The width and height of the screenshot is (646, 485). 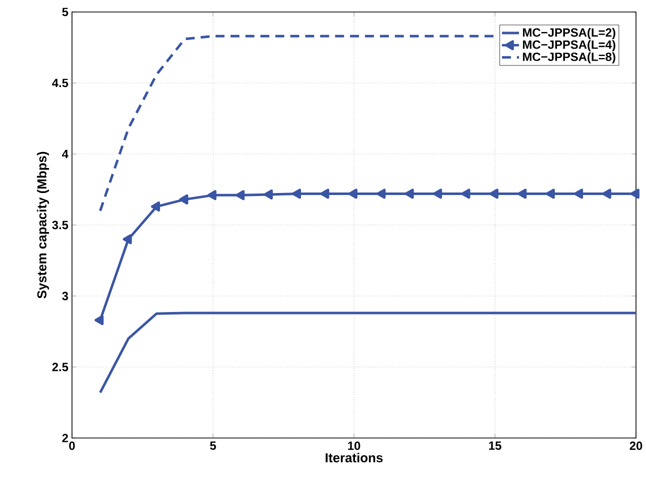 What do you see at coordinates (60, 83) in the screenshot?
I see `y-tick-label: 4.5` at bounding box center [60, 83].